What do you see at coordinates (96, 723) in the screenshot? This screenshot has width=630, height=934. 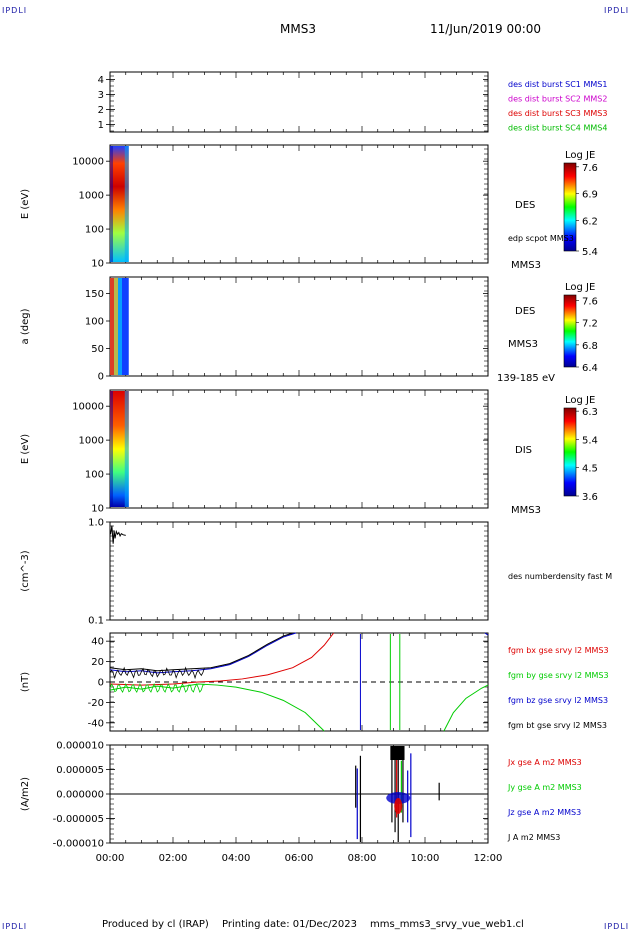 I see `y-tick-label: -40` at bounding box center [96, 723].